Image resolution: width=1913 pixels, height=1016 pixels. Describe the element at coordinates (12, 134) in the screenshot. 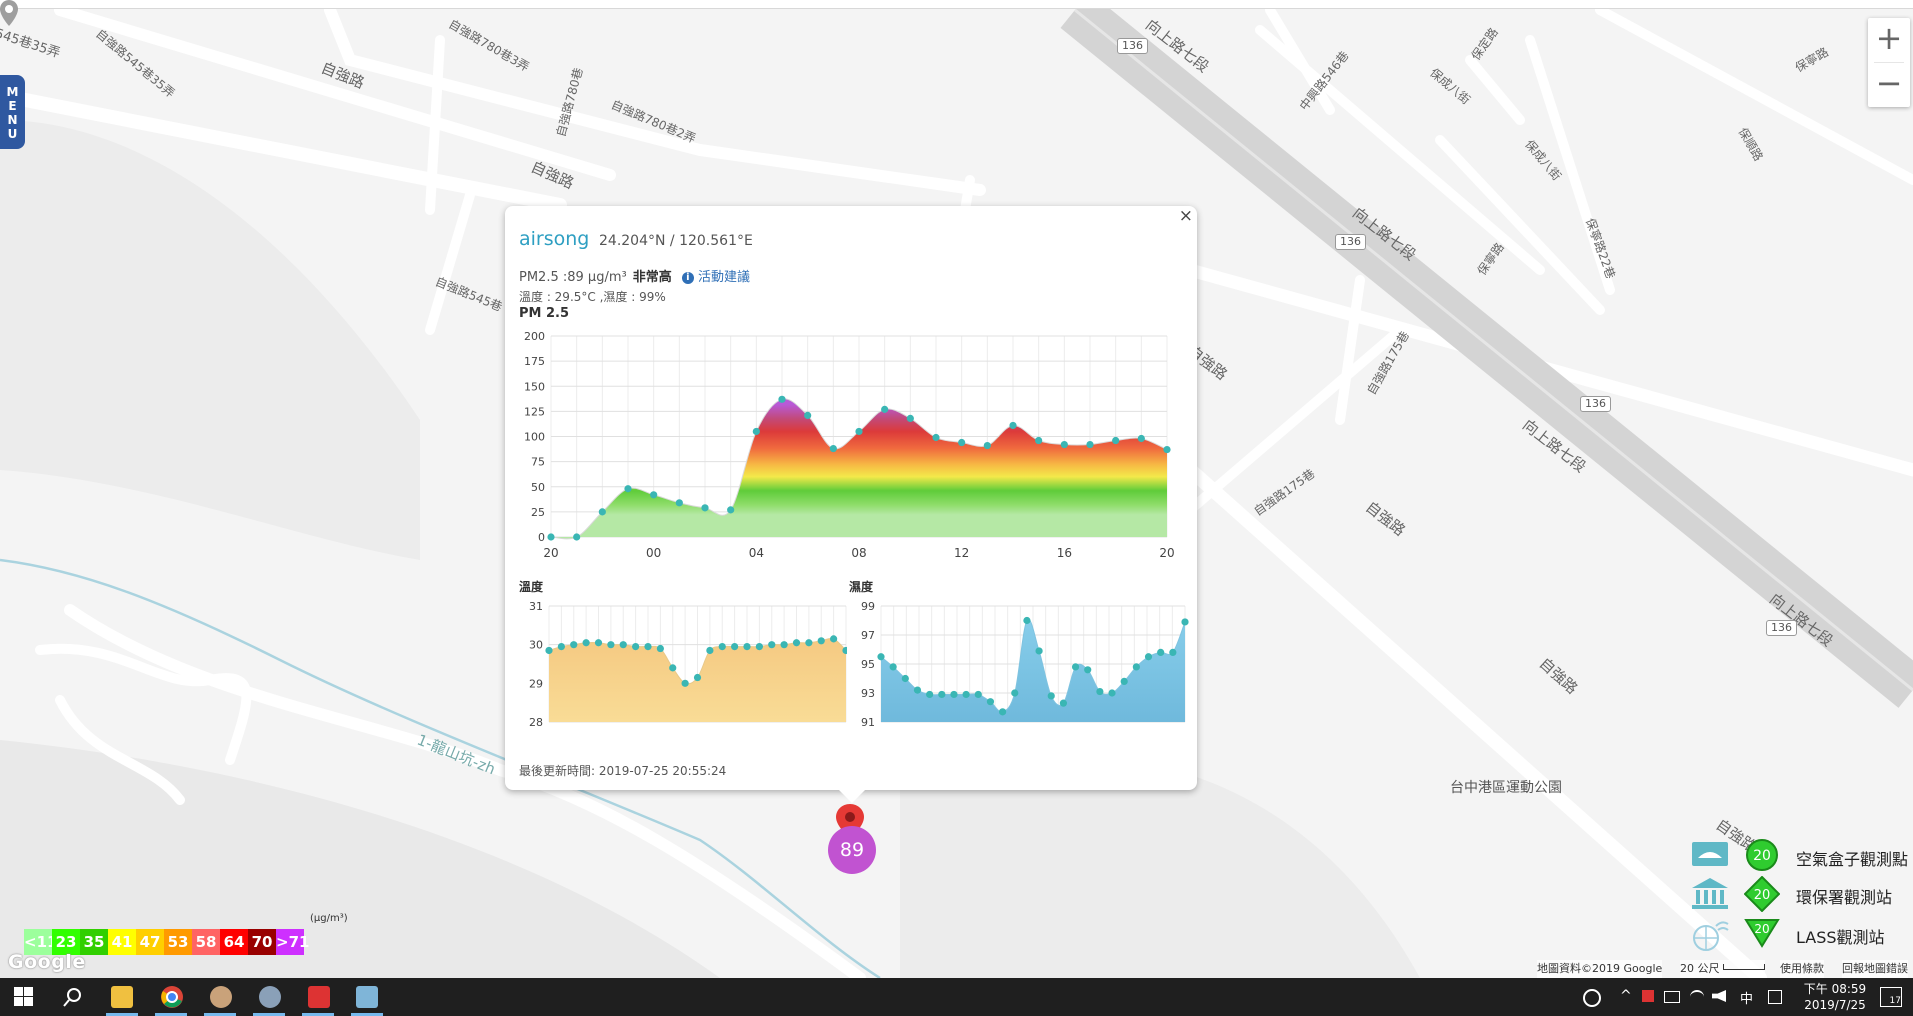

I see `menu-letter: U` at that location.